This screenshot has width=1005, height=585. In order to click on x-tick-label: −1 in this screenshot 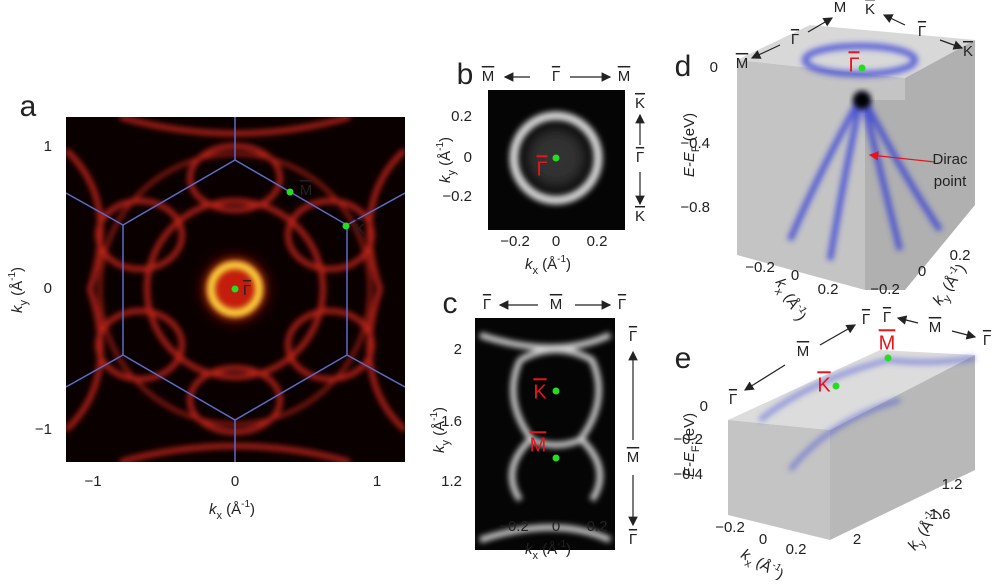, I will do `click(92, 481)`.